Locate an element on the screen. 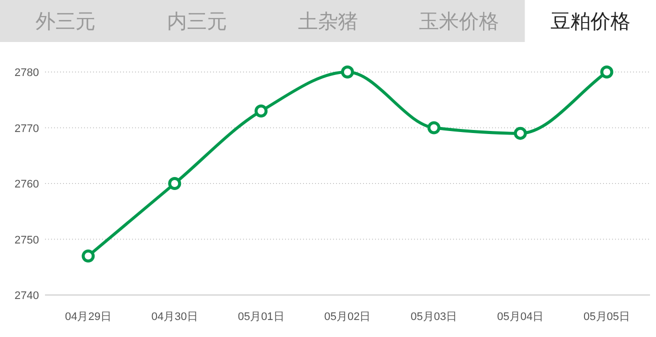 The height and width of the screenshot is (337, 656). tabs: 外三元 内三元 土杂猪 玉米价格 豆粕价格 is located at coordinates (328, 21).